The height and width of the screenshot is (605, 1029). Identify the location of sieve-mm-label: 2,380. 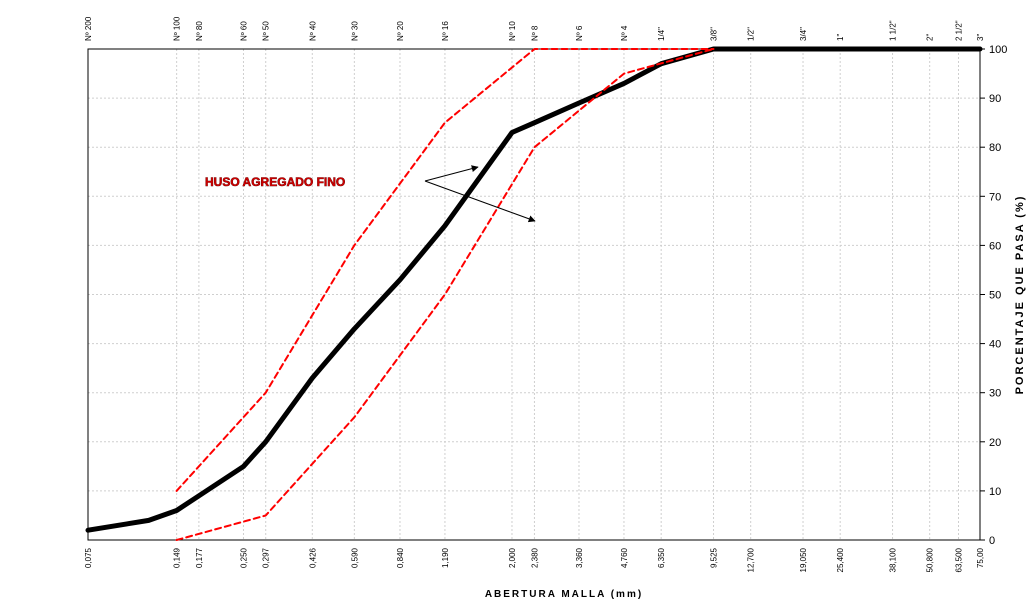
(534, 557).